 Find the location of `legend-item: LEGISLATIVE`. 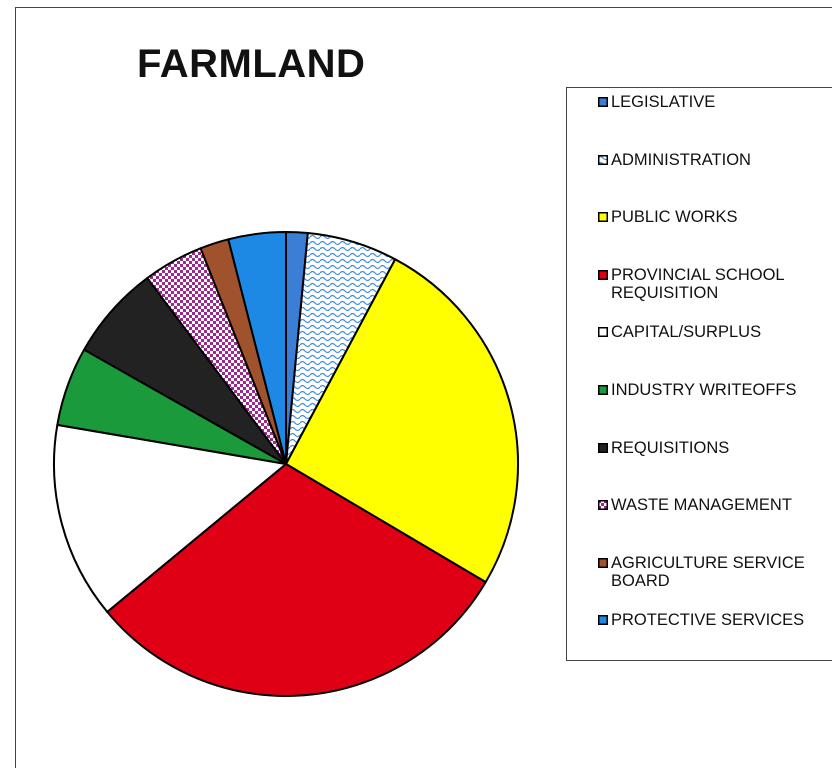

legend-item: LEGISLATIVE is located at coordinates (710, 102).